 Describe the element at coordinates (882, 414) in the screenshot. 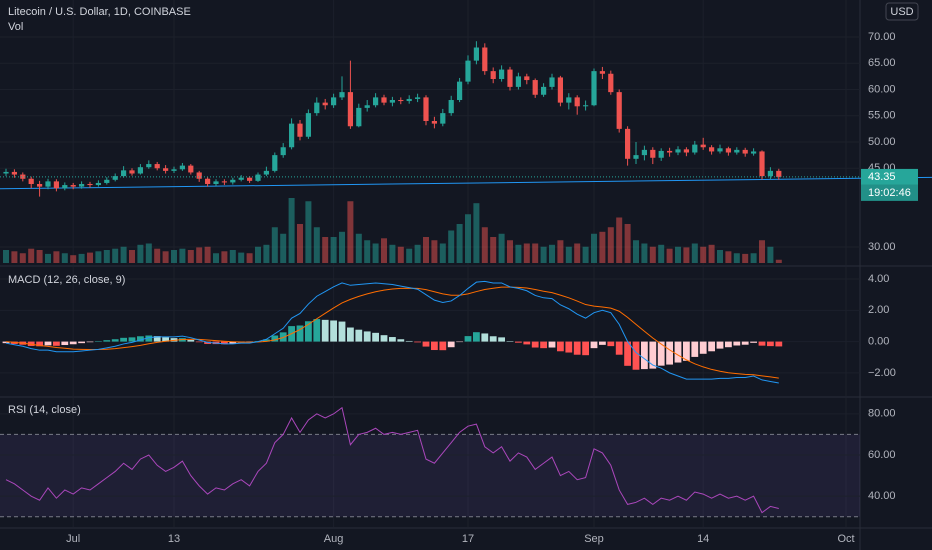

I see `y-tick-label: 80.00` at that location.